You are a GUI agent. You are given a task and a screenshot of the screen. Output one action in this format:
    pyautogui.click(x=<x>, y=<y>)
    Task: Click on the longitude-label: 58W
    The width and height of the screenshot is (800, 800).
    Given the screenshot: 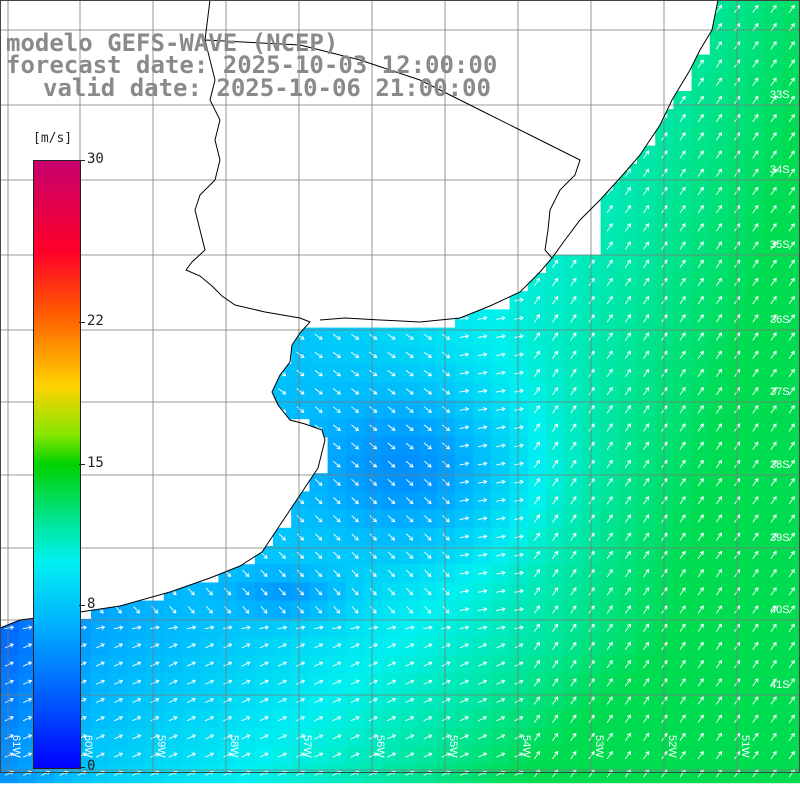 What is the action you would take?
    pyautogui.click(x=234, y=746)
    